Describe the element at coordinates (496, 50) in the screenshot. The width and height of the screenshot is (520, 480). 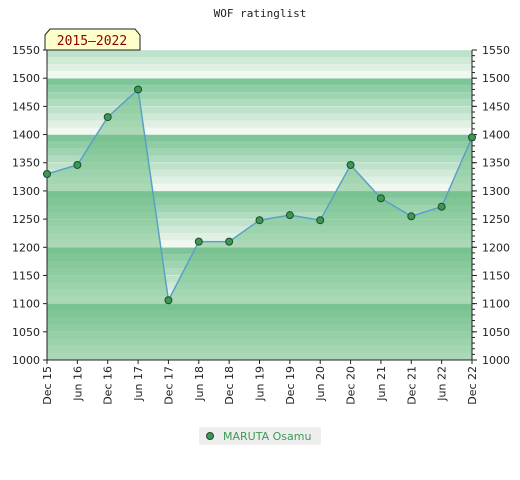
I see `y-tick-label-right: 1550` at that location.